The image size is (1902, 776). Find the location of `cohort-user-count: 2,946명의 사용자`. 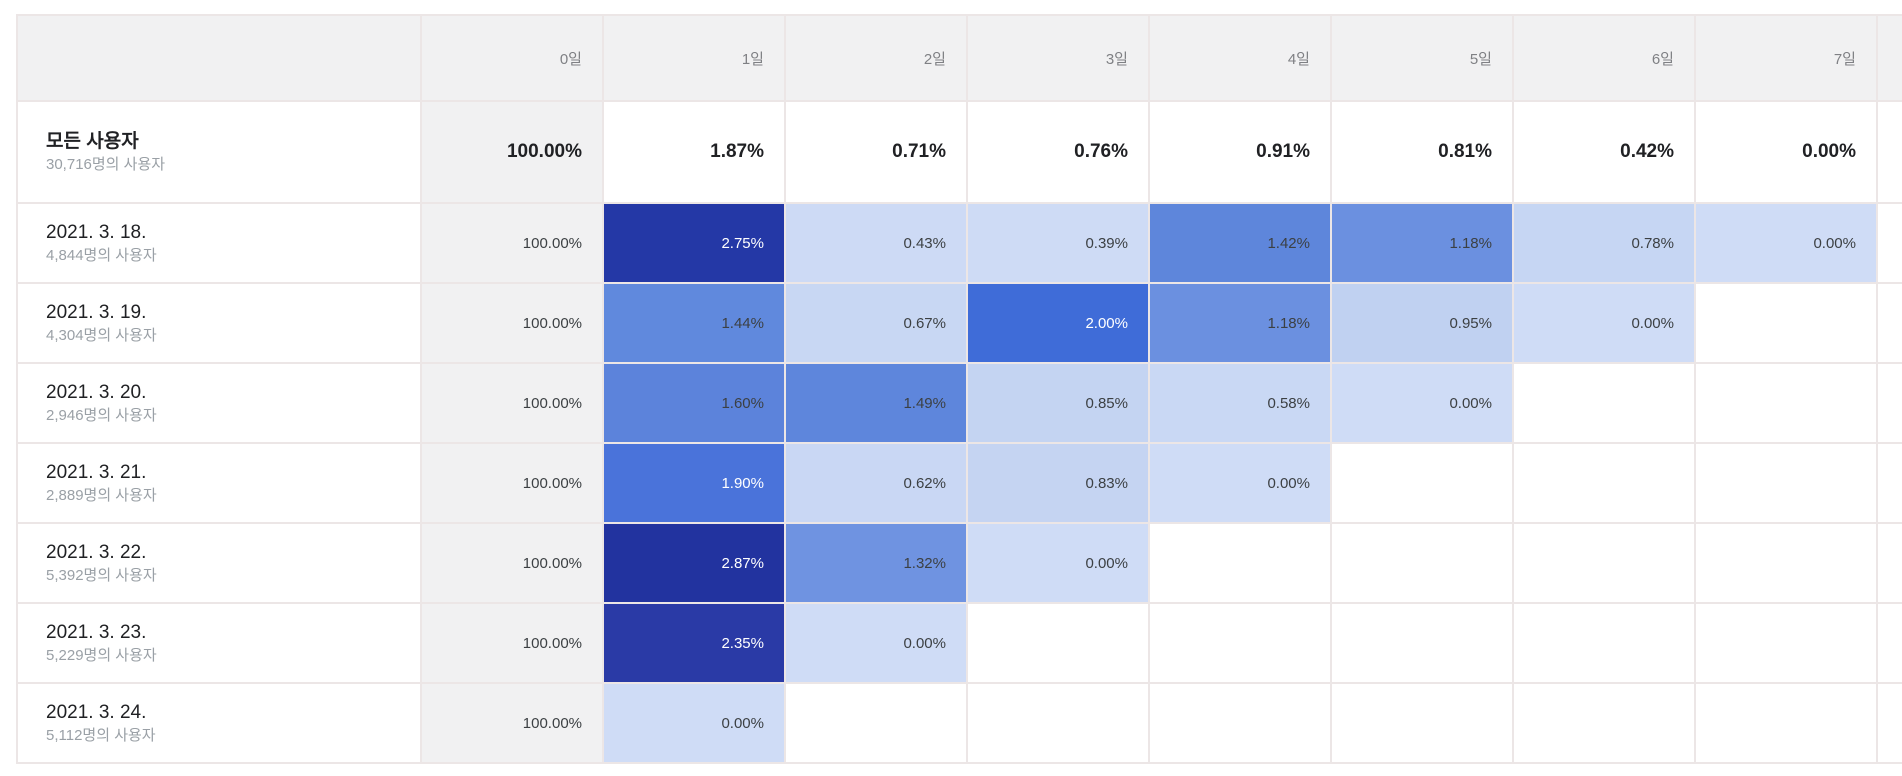

cohort-user-count: 2,946명의 사용자 is located at coordinates (101, 416).